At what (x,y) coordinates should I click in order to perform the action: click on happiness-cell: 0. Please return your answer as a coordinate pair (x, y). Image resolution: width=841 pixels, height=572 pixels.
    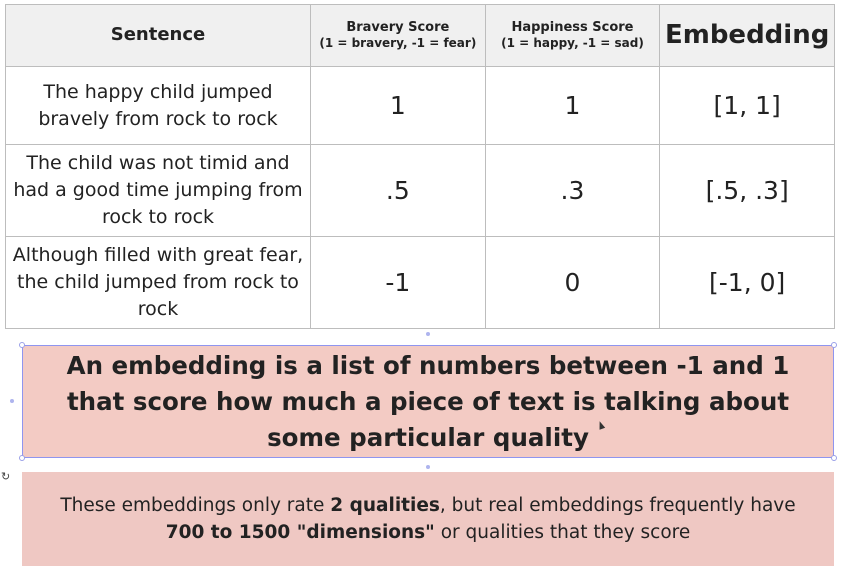
    Looking at the image, I should click on (572, 282).